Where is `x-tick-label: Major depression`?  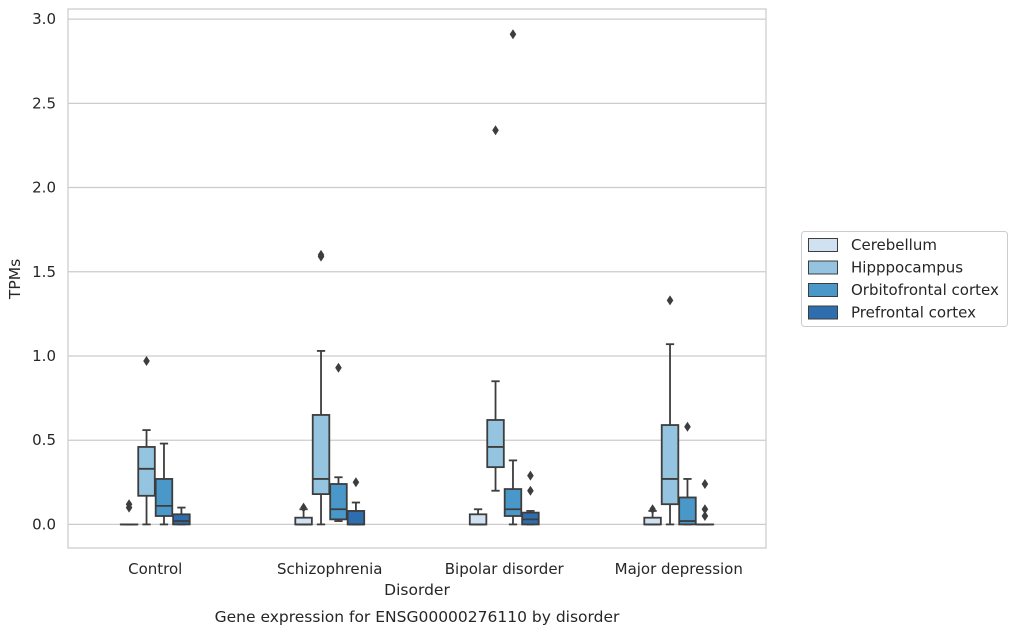
x-tick-label: Major depression is located at coordinates (679, 569).